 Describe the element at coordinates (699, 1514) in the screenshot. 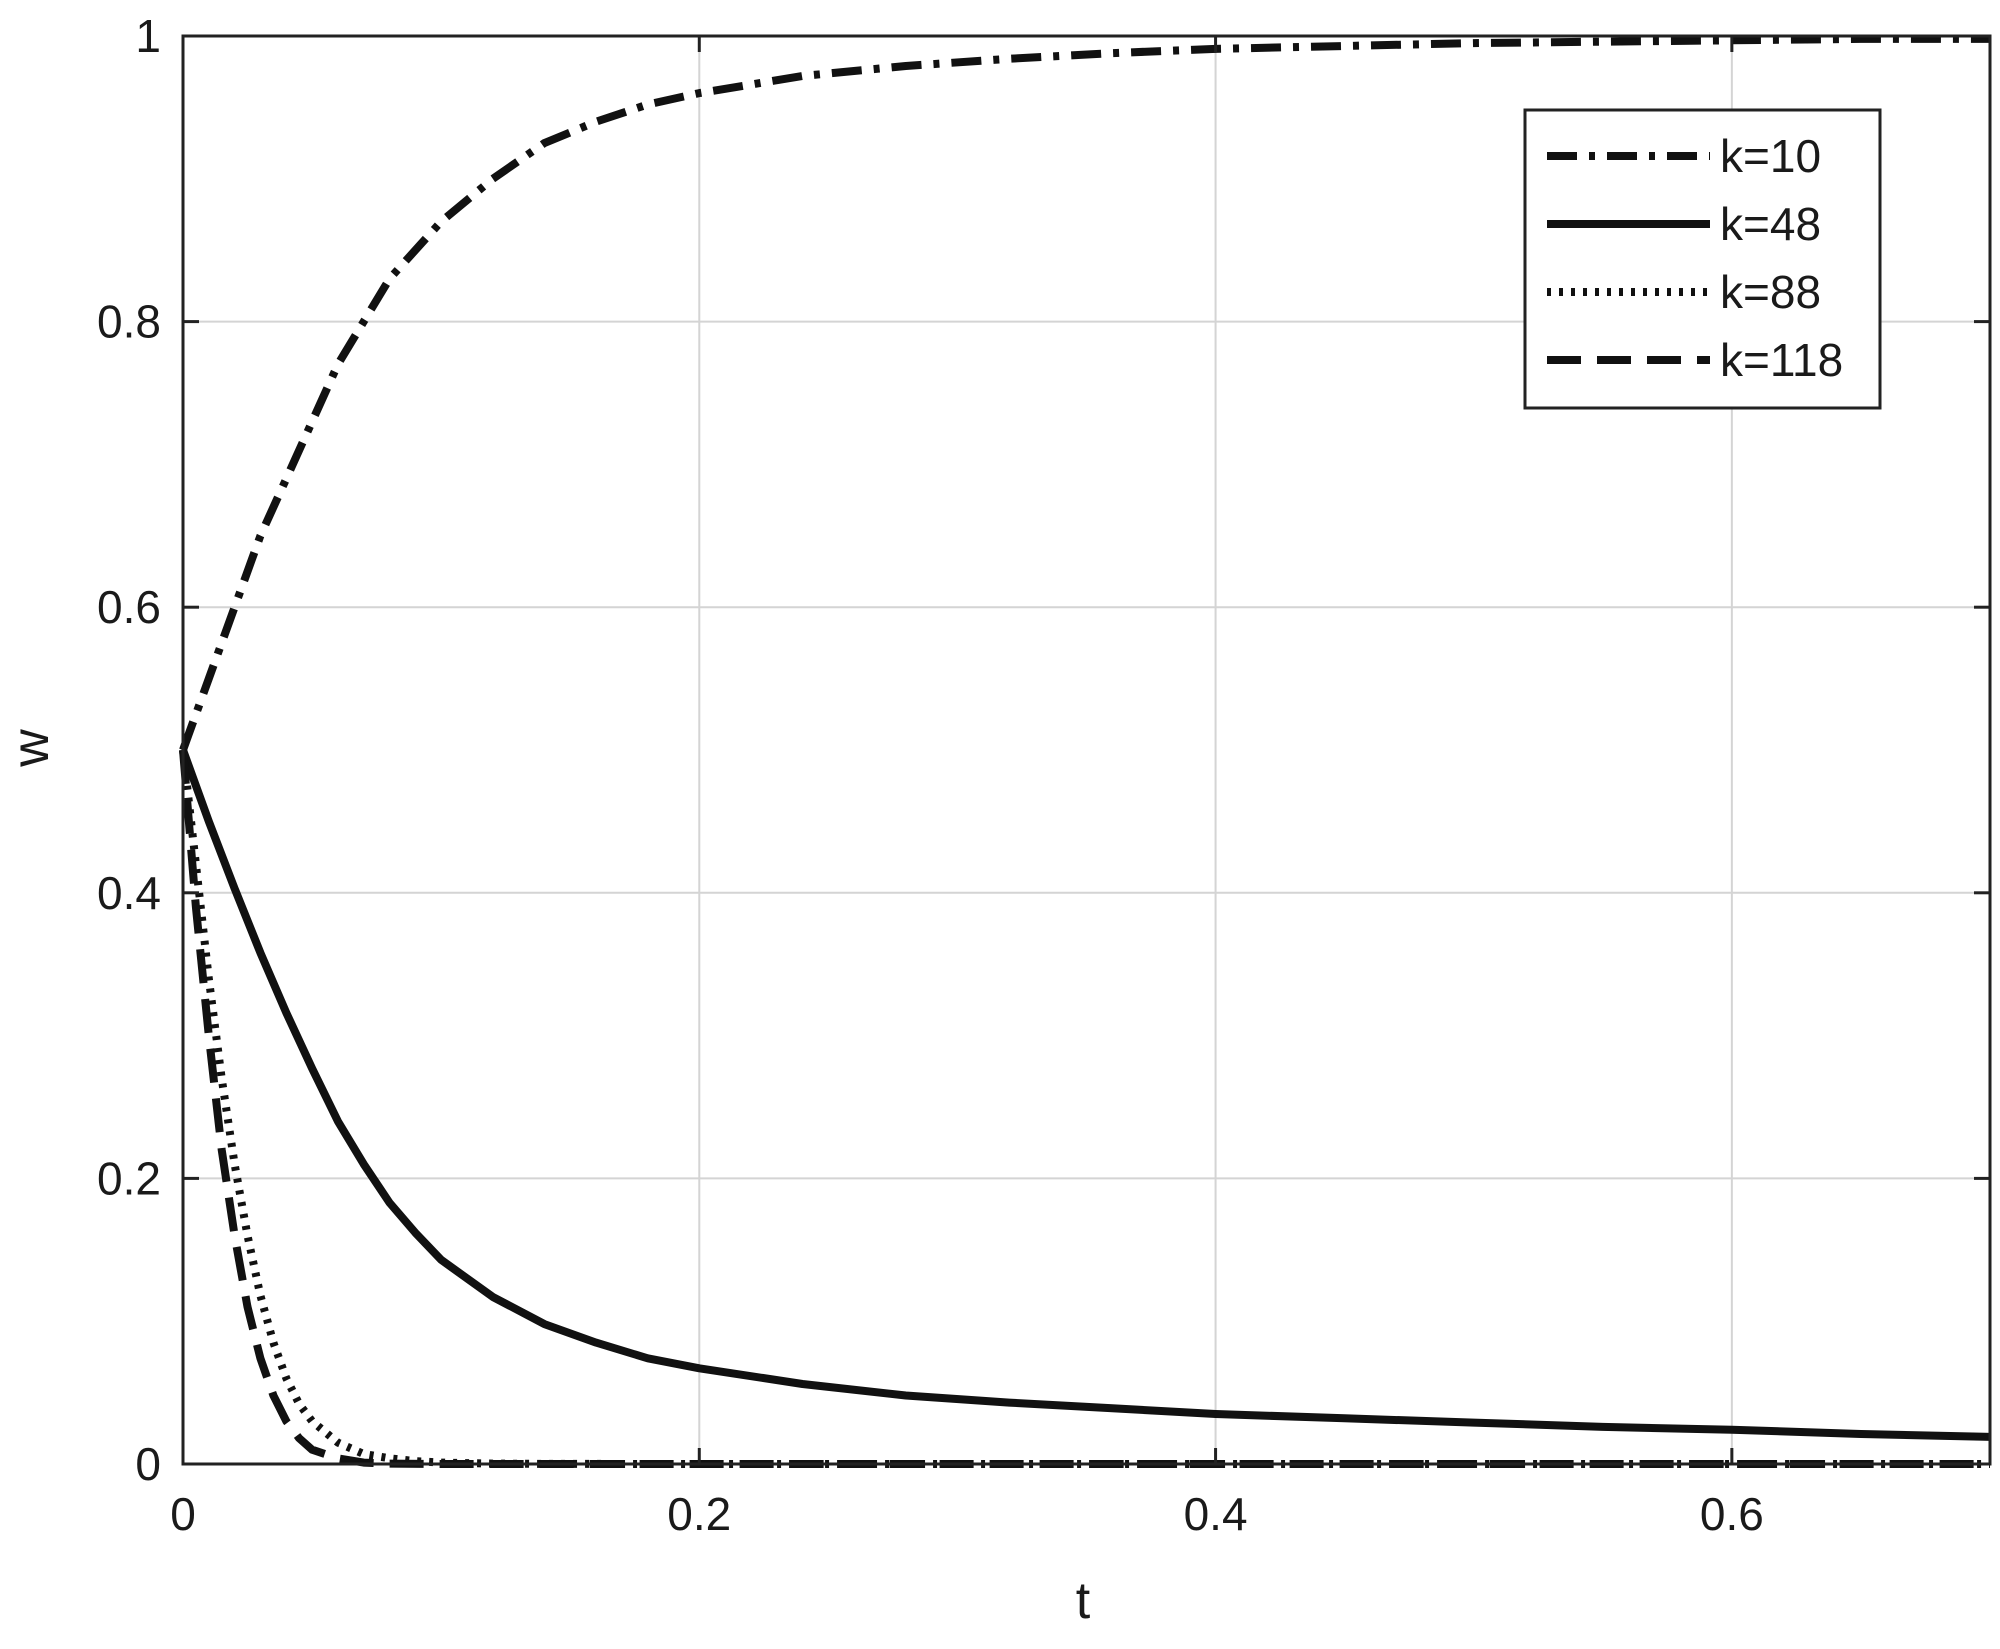

I see `x-tick-label: 0.2` at that location.